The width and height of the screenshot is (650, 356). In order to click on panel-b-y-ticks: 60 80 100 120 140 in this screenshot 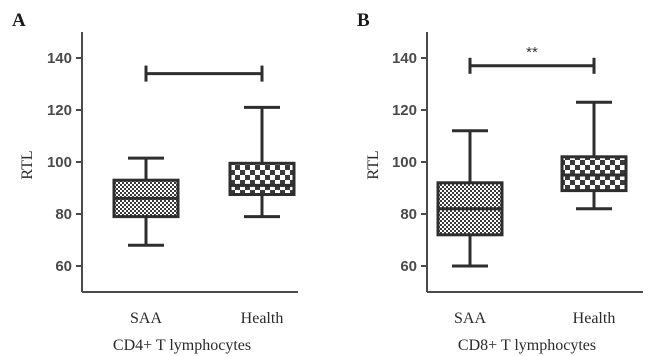, I will do `click(409, 162)`.